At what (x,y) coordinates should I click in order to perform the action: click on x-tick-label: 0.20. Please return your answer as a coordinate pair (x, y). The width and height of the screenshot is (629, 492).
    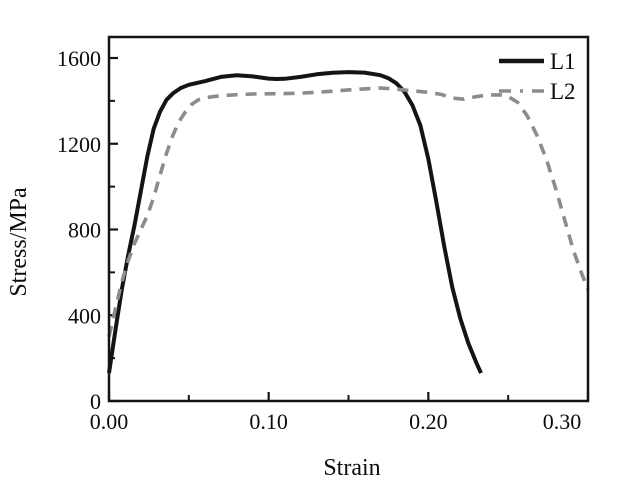
    Looking at the image, I should click on (428, 421).